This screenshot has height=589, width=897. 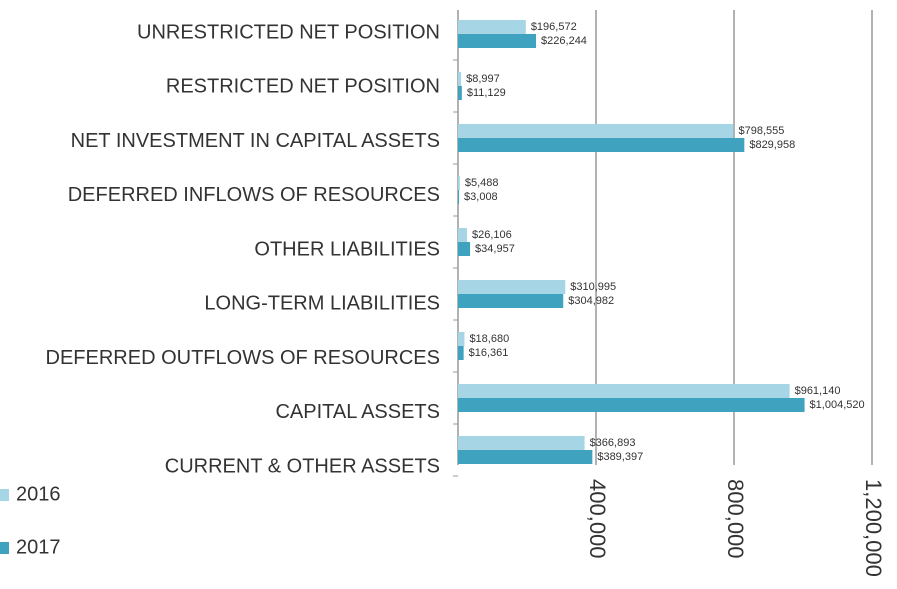 What do you see at coordinates (288, 32) in the screenshot?
I see `category-label: UNRESTRICTED NET POSITION` at bounding box center [288, 32].